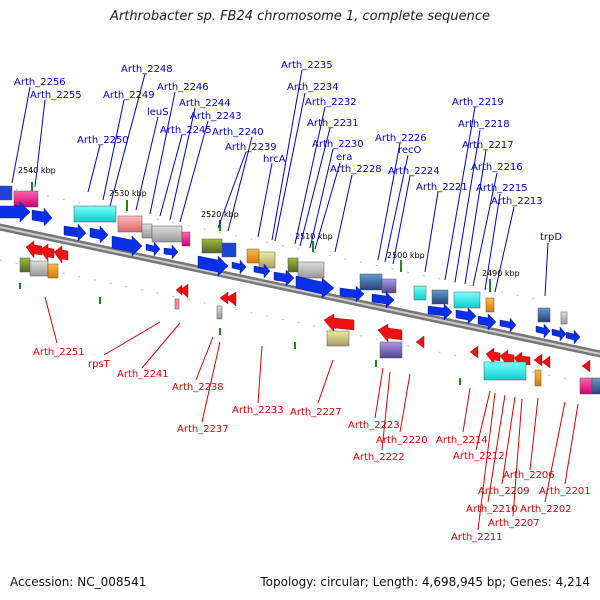  What do you see at coordinates (410, 150) in the screenshot?
I see `gene-label: recO` at bounding box center [410, 150].